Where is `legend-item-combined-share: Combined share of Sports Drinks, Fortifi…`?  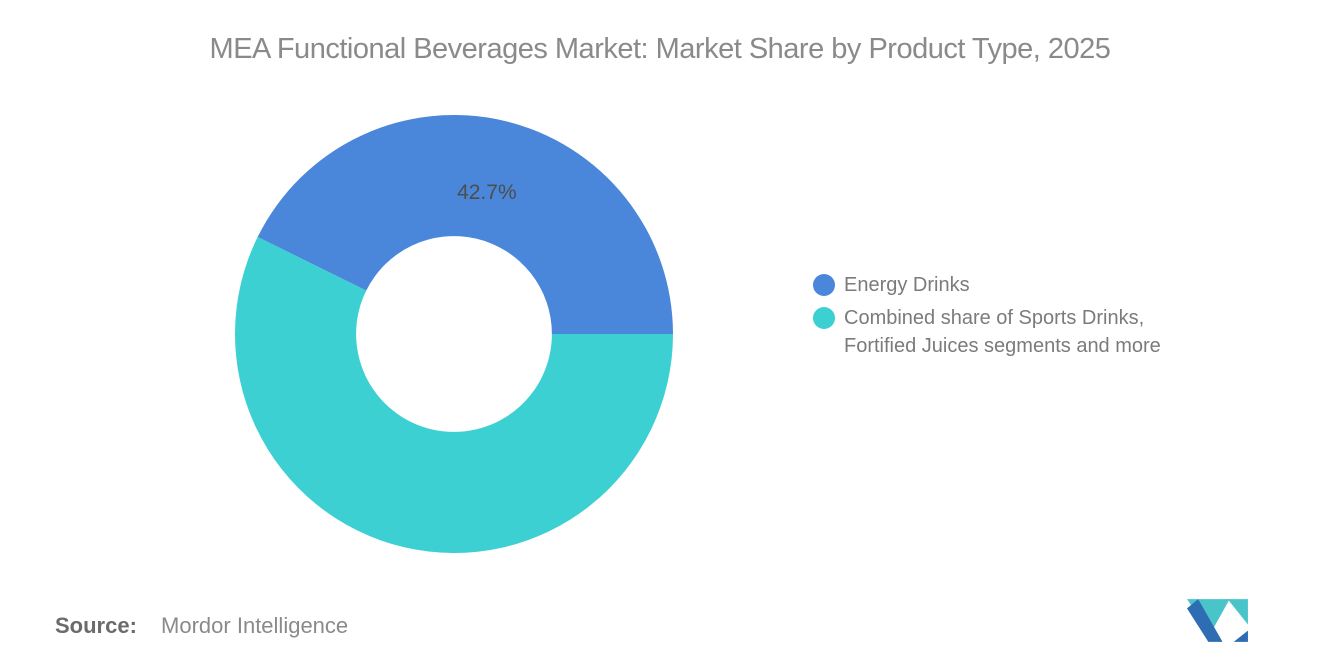
legend-item-combined-share: Combined share of Sports Drinks, Fortifi… is located at coordinates (1012, 332).